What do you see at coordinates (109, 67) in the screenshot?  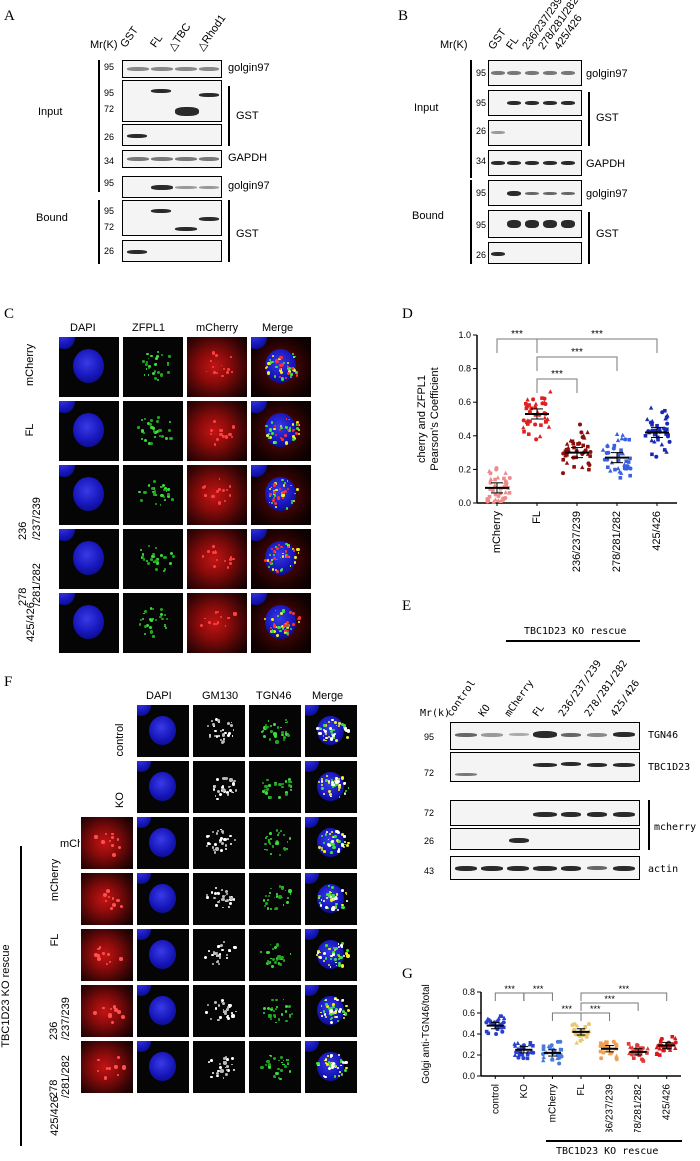 I see `marker: 95` at bounding box center [109, 67].